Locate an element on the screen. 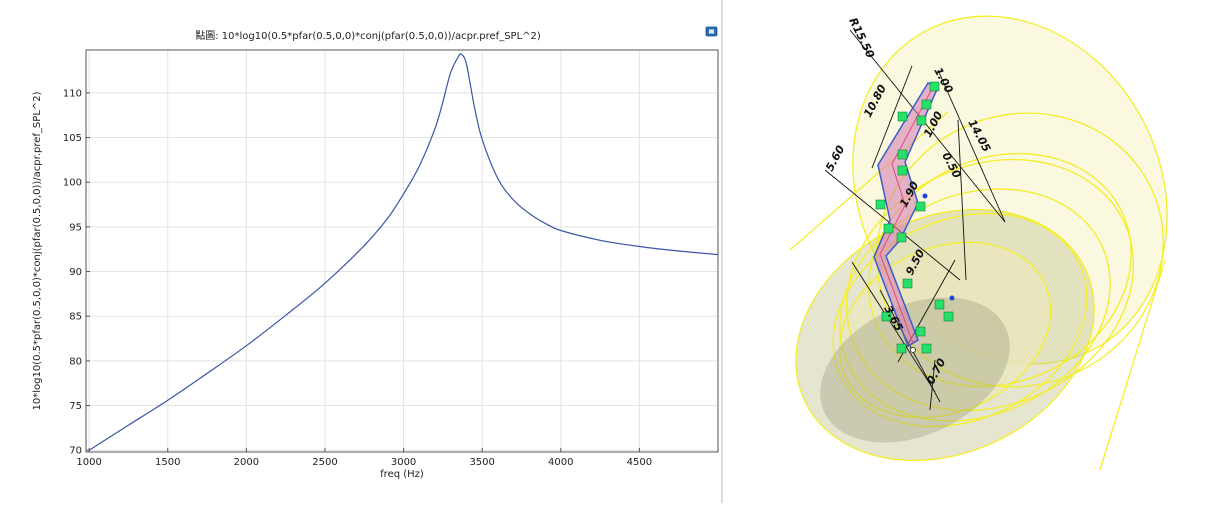 This screenshot has width=1209, height=507. x-tick-label-6: 4000 is located at coordinates (560, 462).